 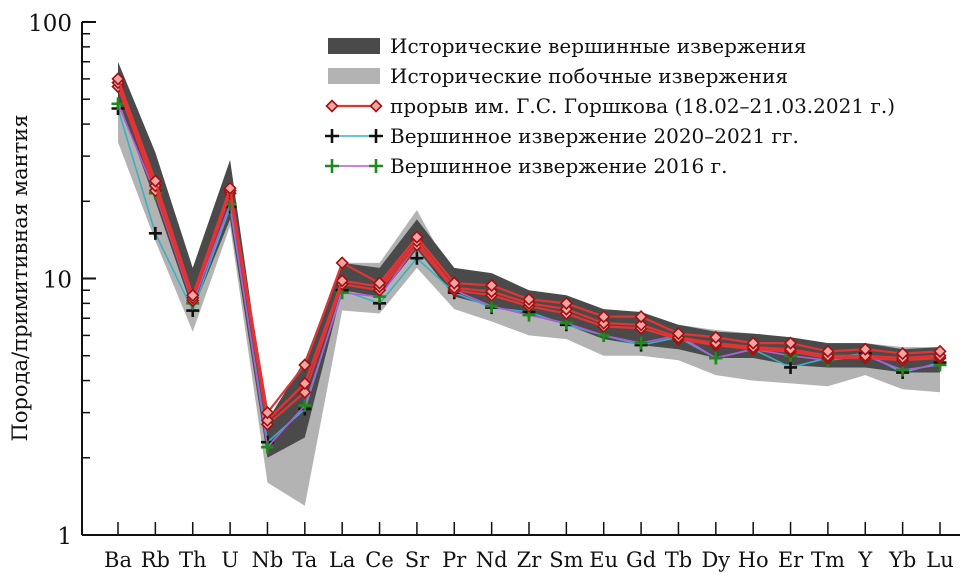 I want to click on point-plus-gd, so click(x=641, y=343).